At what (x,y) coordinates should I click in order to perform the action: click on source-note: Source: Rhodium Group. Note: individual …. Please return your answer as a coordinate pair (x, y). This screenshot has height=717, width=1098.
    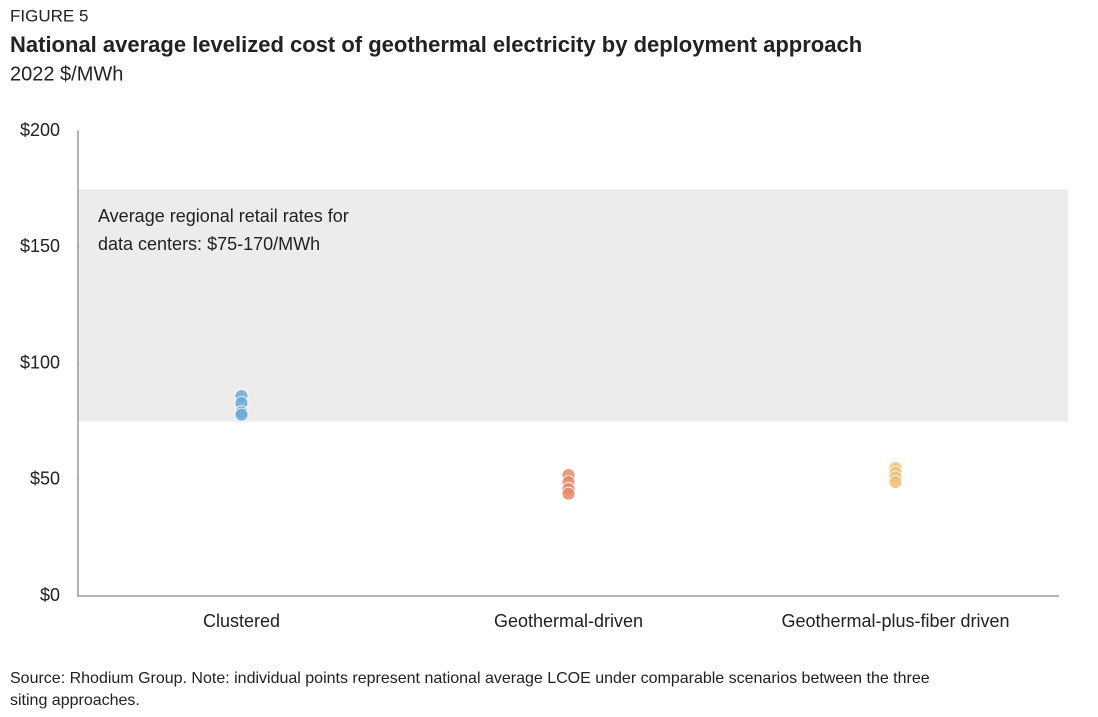
    Looking at the image, I should click on (470, 678).